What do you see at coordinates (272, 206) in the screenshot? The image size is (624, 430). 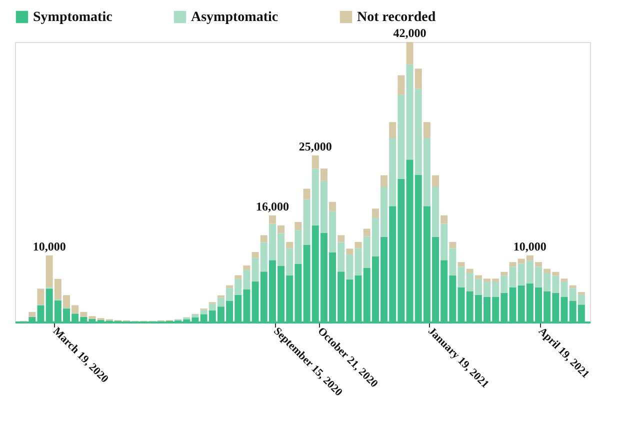 I see `annotation: 16,000` at bounding box center [272, 206].